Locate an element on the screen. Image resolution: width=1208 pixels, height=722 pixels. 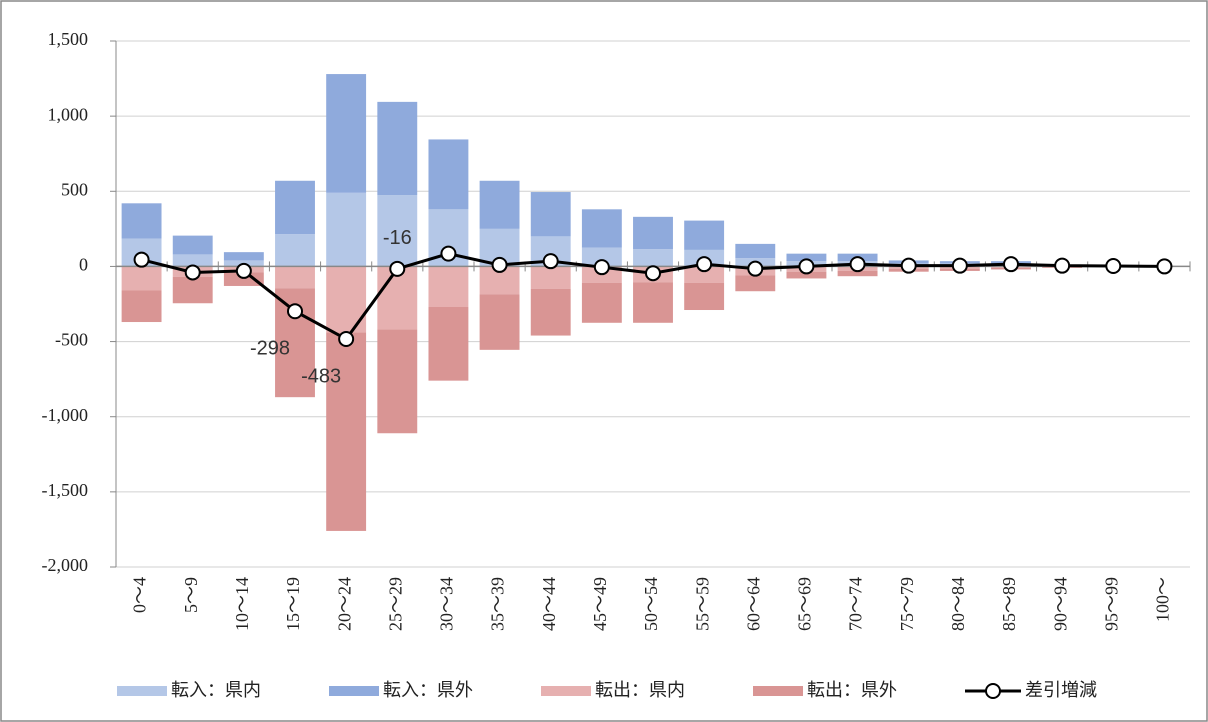
x-tick-label: 70～74 is located at coordinates (856, 604).